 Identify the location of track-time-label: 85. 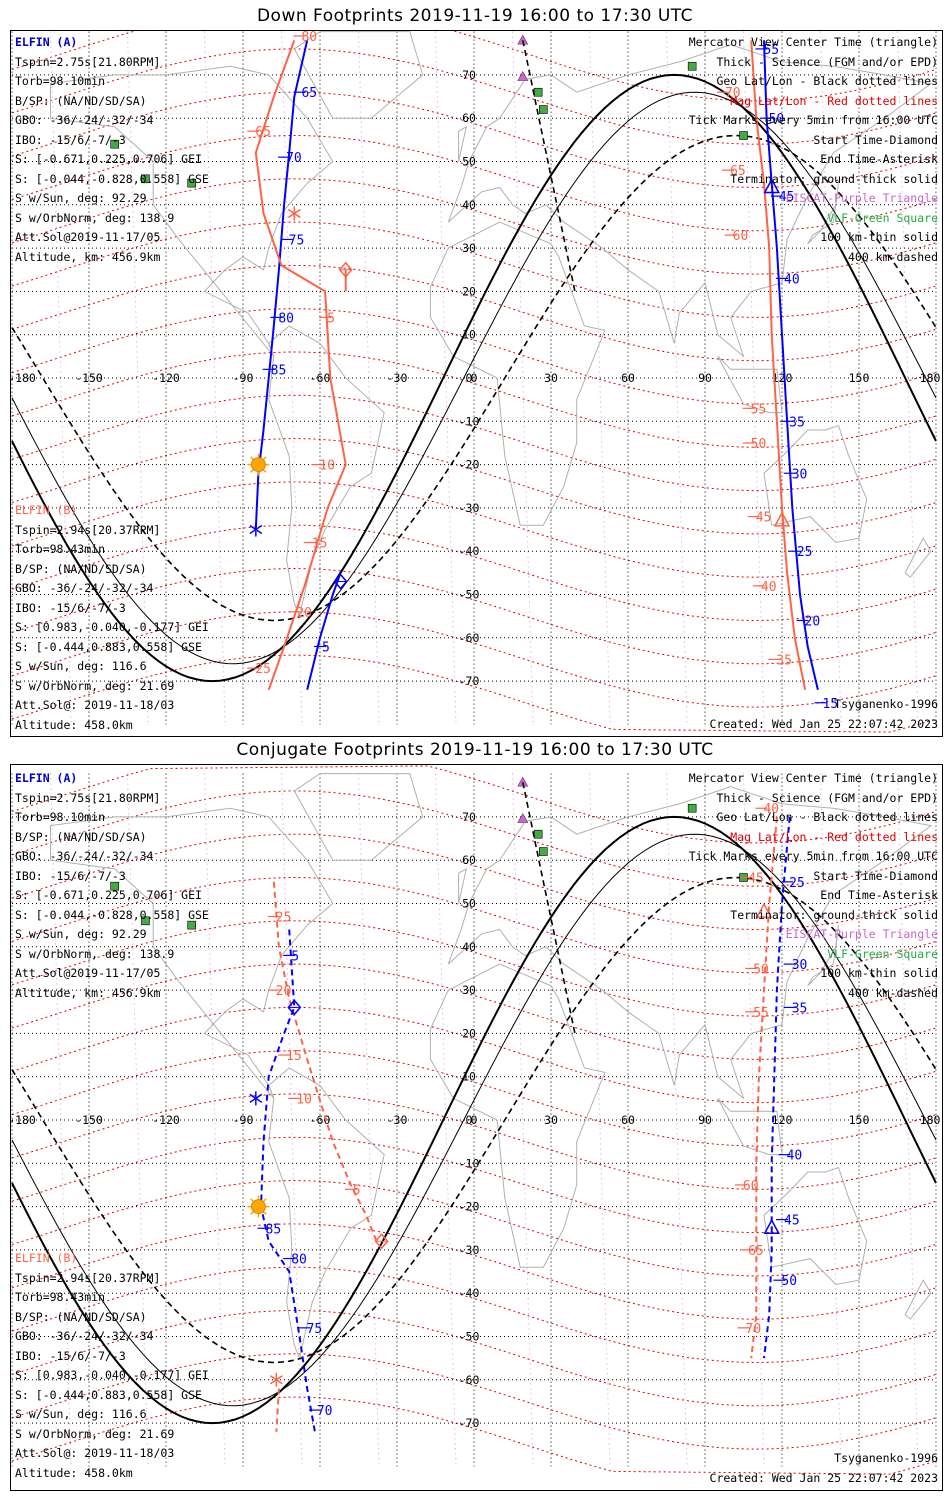
(279, 370).